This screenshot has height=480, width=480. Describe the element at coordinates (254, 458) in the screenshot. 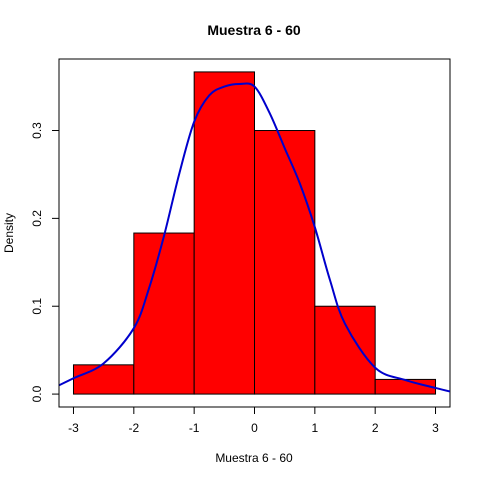

I see `x-axis-label: Muestra 6 - 60` at that location.